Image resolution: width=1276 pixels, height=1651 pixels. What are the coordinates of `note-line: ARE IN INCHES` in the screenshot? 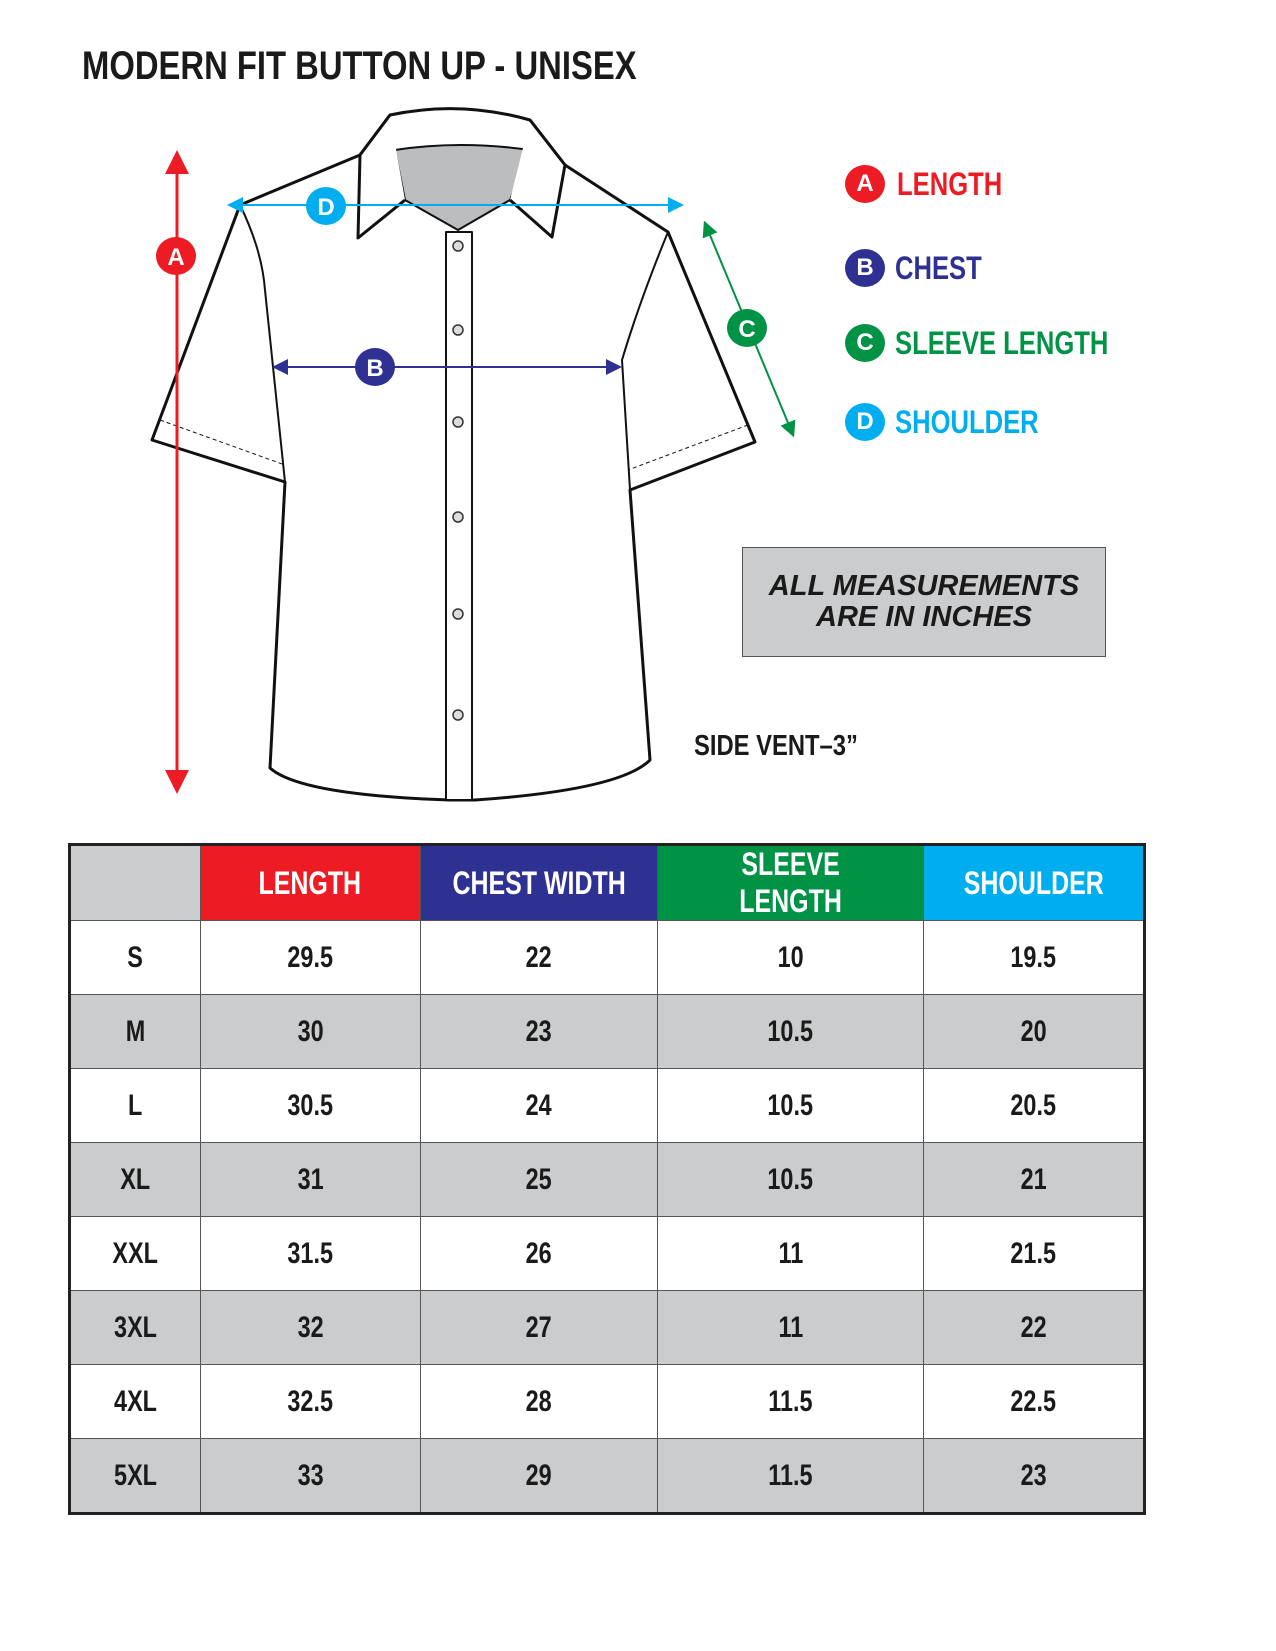 It's located at (924, 617).